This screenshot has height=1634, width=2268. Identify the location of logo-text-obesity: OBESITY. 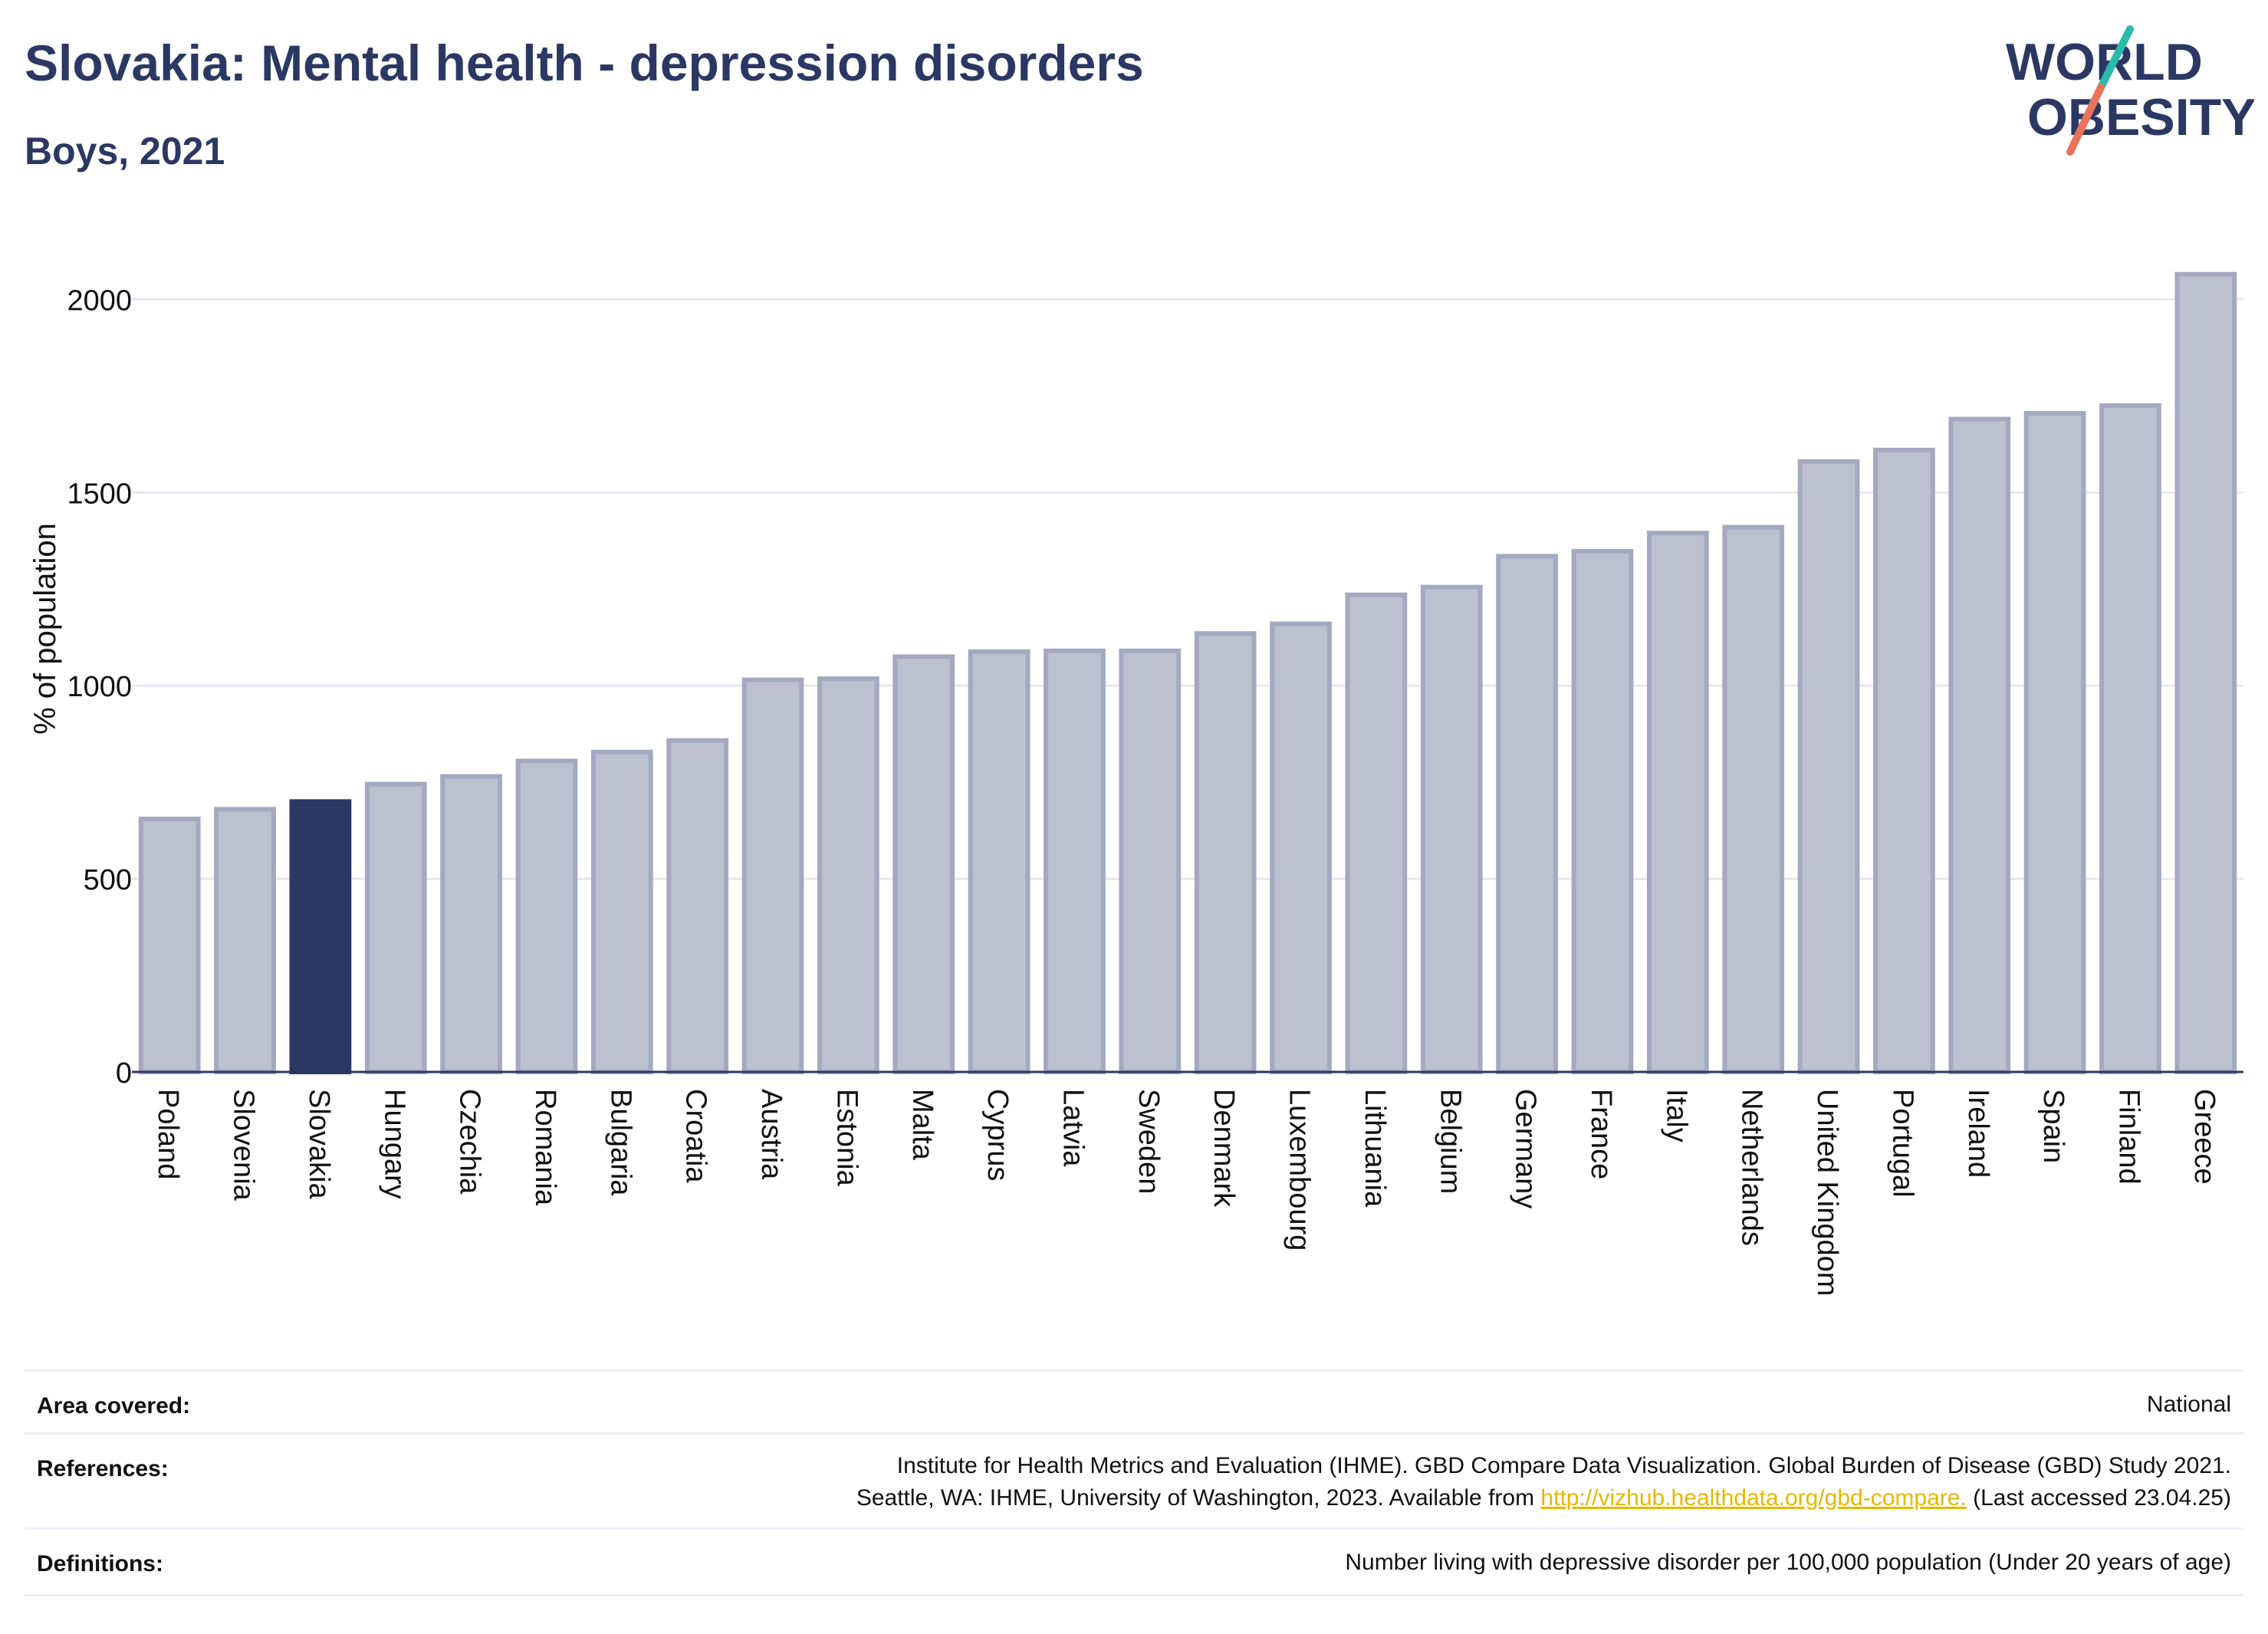
(2140, 117).